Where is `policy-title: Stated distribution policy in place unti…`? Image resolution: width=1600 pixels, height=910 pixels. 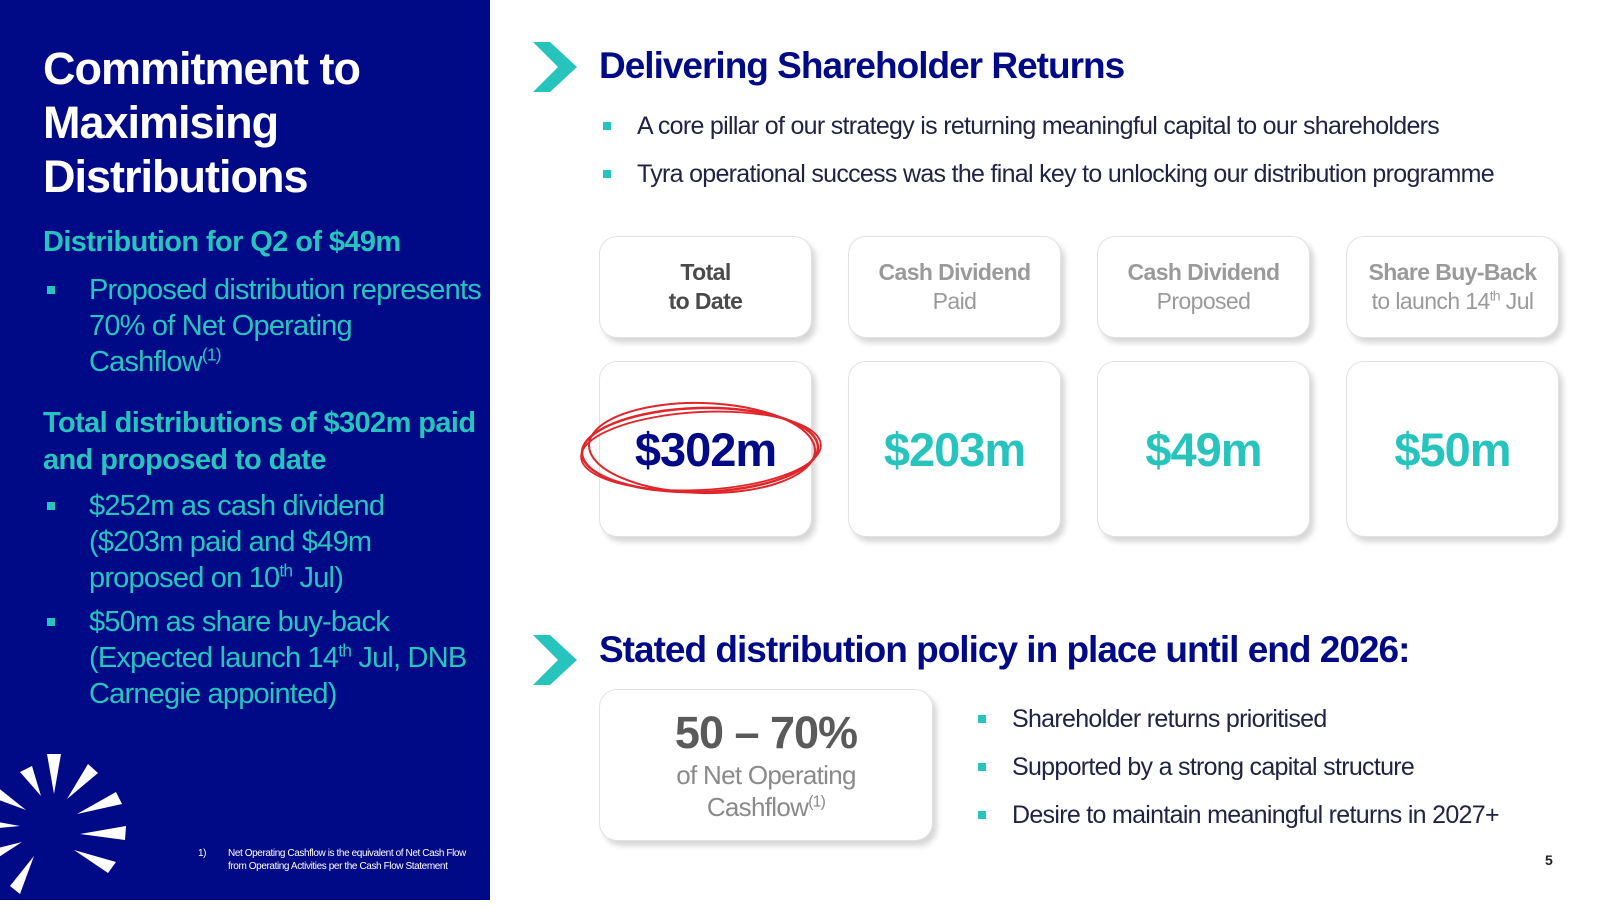 policy-title: Stated distribution policy in place unti… is located at coordinates (1004, 649).